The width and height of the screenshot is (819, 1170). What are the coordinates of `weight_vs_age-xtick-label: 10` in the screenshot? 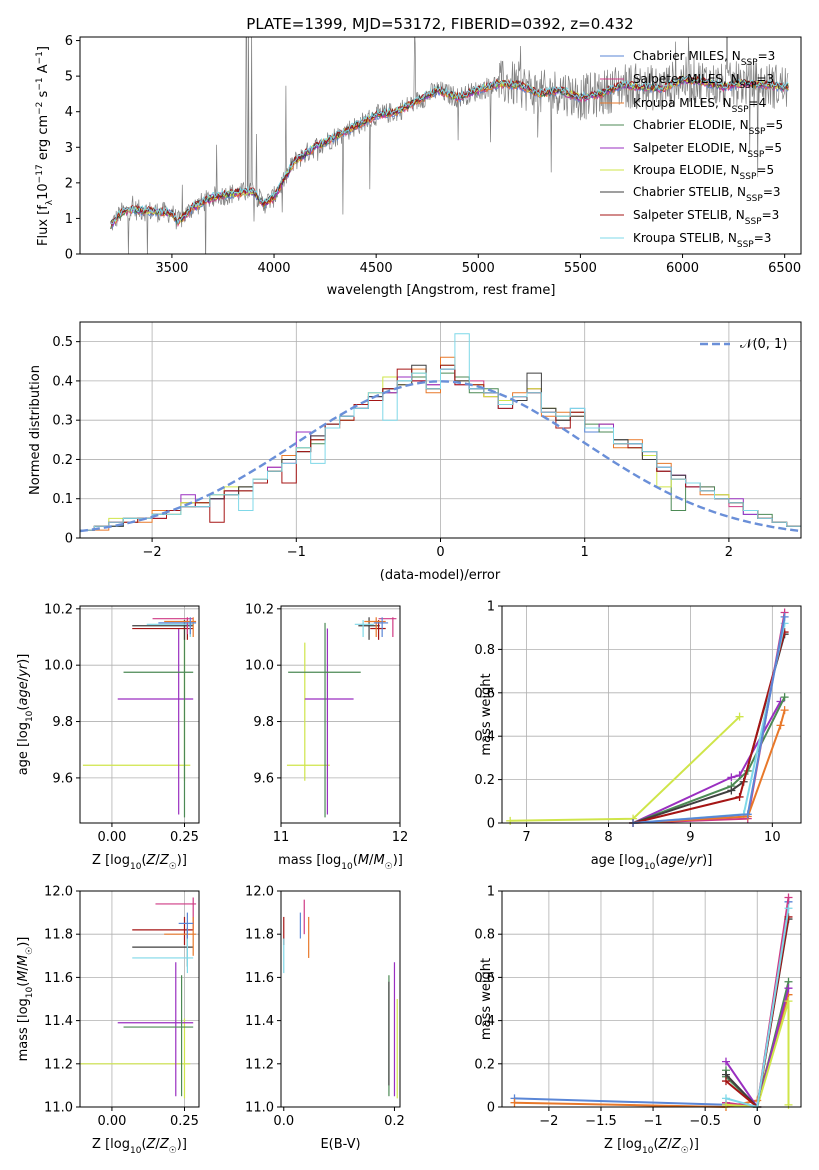 It's located at (772, 837).